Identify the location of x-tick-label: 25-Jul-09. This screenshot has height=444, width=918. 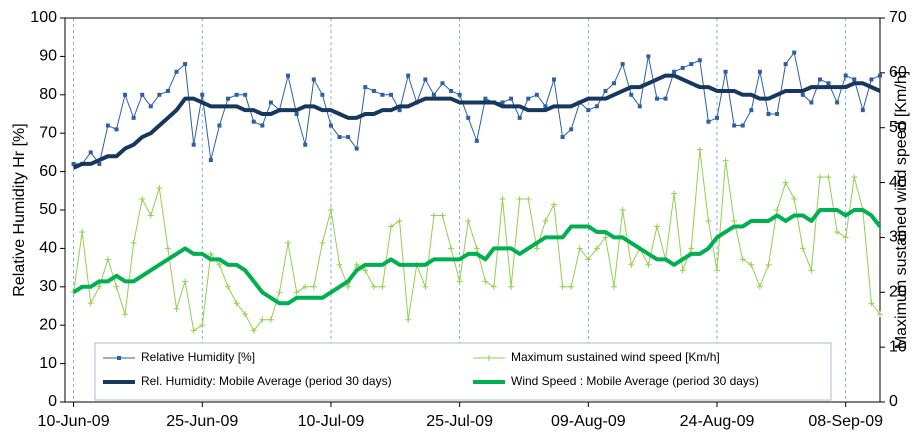
(459, 421).